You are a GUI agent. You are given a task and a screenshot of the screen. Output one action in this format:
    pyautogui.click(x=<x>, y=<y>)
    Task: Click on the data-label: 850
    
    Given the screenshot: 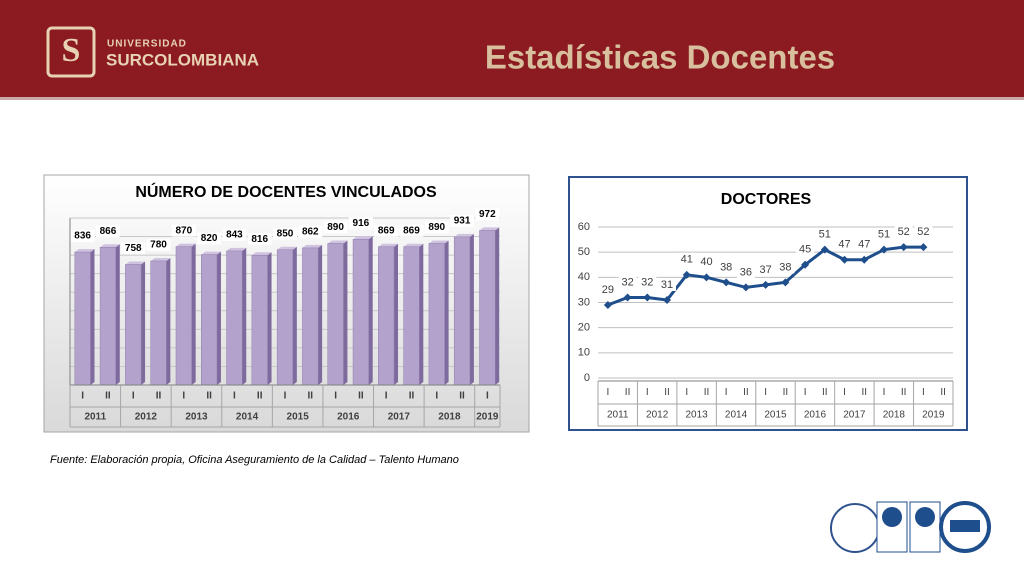 What is the action you would take?
    pyautogui.click(x=285, y=233)
    